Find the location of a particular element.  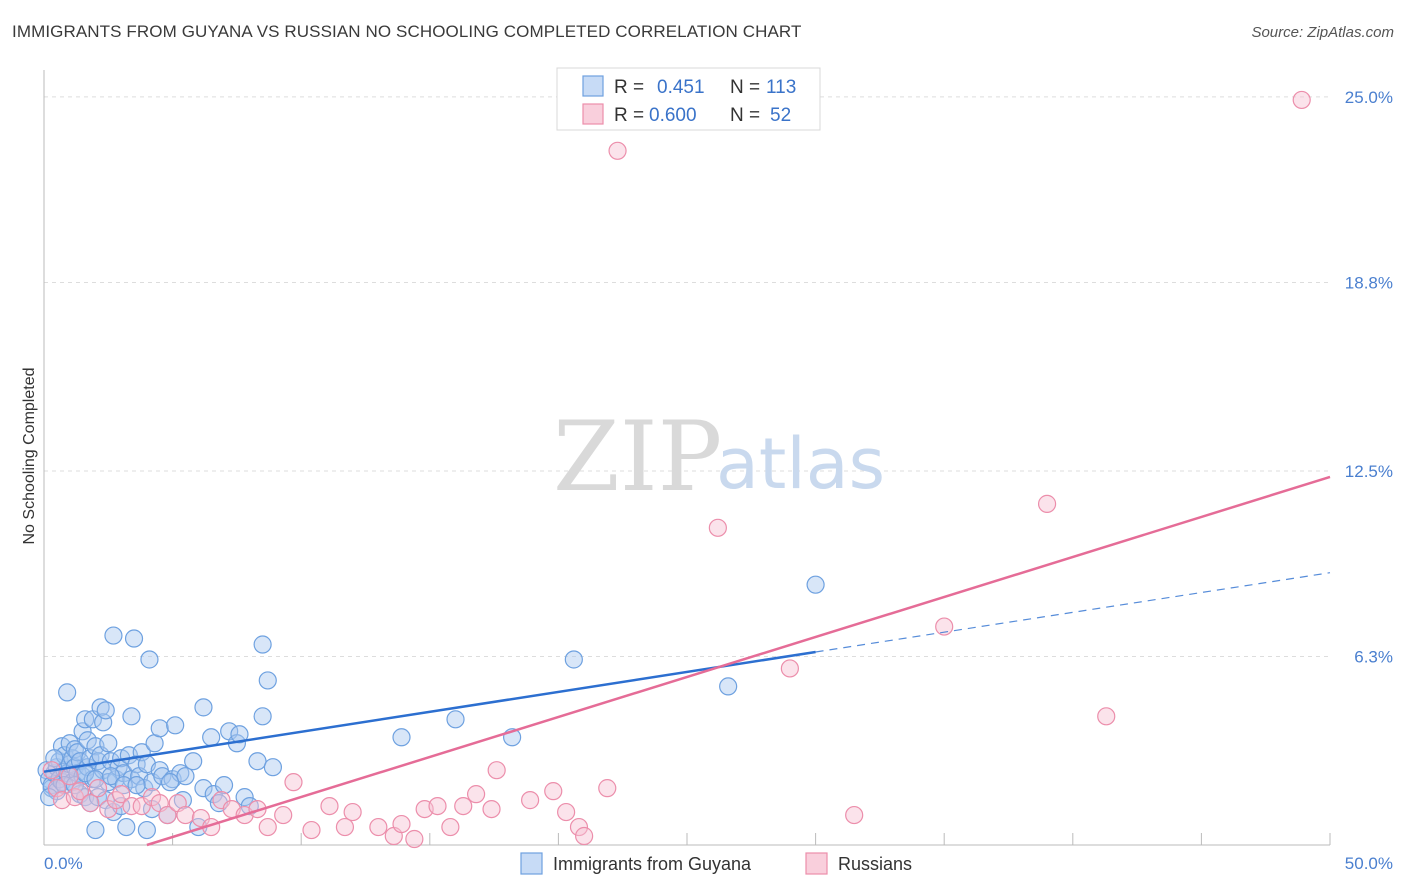

guyana-trend-line is located at coordinates (429, 711).